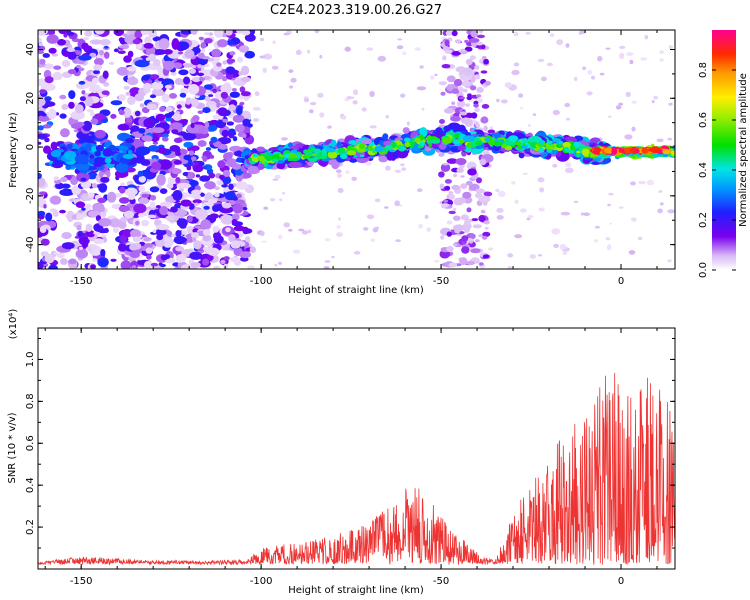 The height and width of the screenshot is (600, 750). Describe the element at coordinates (13, 150) in the screenshot. I see `spectrogram-y-axis-label: Frequency (Hz)` at that location.